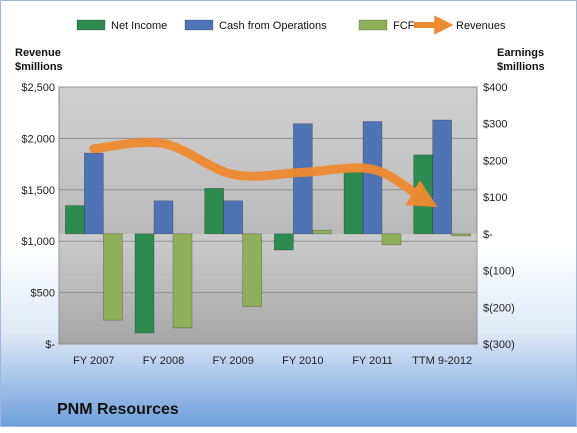 The width and height of the screenshot is (577, 433). Describe the element at coordinates (499, 216) in the screenshot. I see `right-axis-ticks: $(300) $(200) $(100) $- $100 $200 $300 $400` at that location.